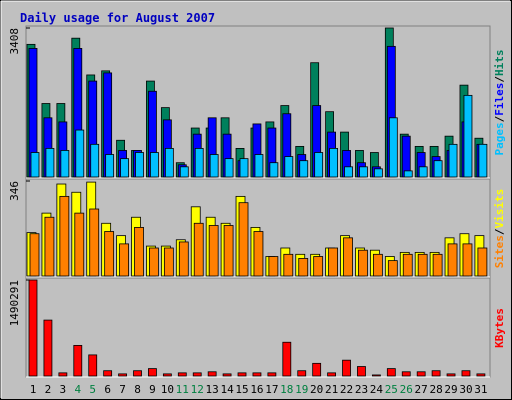 Image resolution: width=512 pixels, height=400 pixels. I want to click on x-tick-label: 22, so click(346, 389).